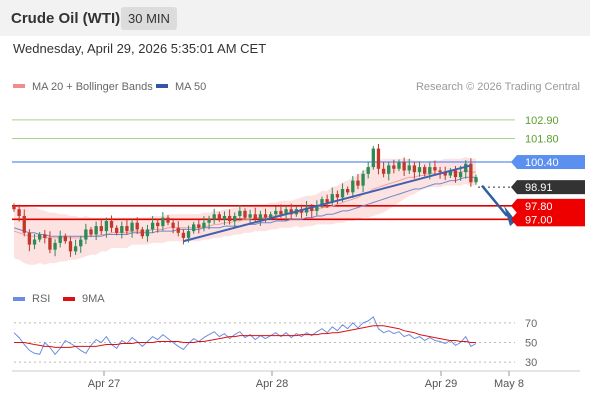  Describe the element at coordinates (272, 384) in the screenshot. I see `x-tick-label: Apr 28` at that location.